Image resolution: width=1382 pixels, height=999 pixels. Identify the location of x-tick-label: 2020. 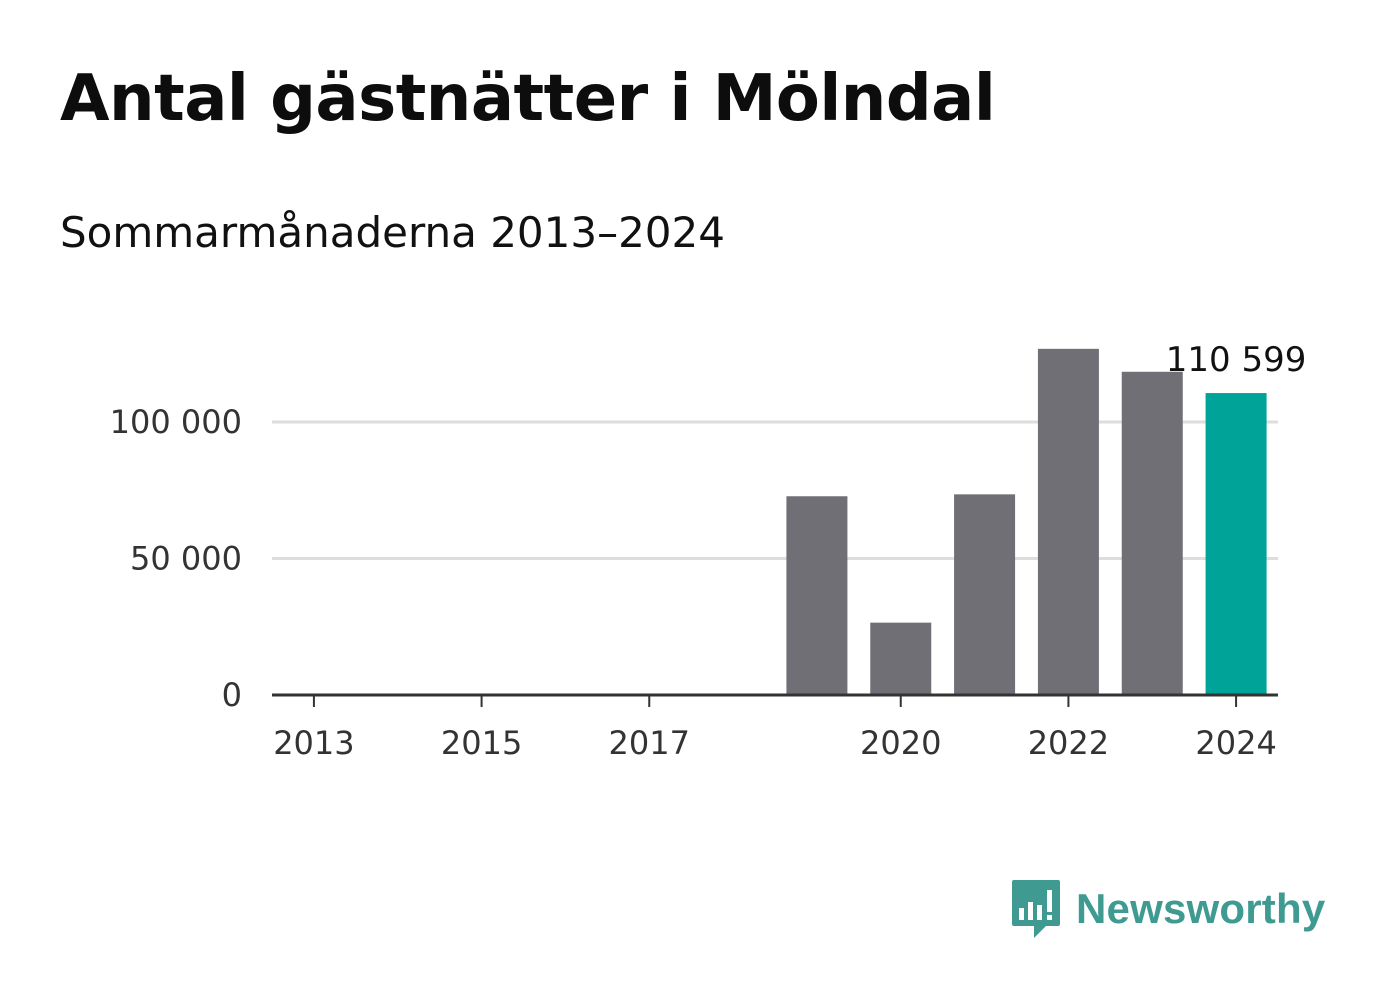
(900, 743).